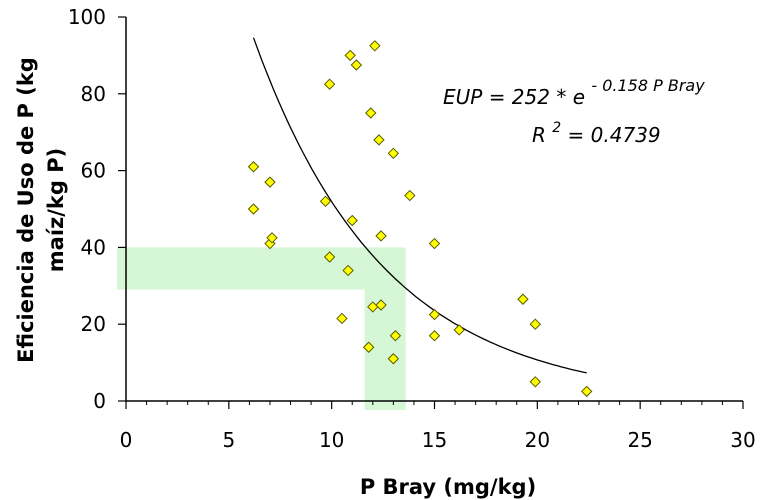 This screenshot has height=500, width=770. Describe the element at coordinates (648, 85) in the screenshot. I see `equation-exponent: - 0.158 P Bray` at that location.